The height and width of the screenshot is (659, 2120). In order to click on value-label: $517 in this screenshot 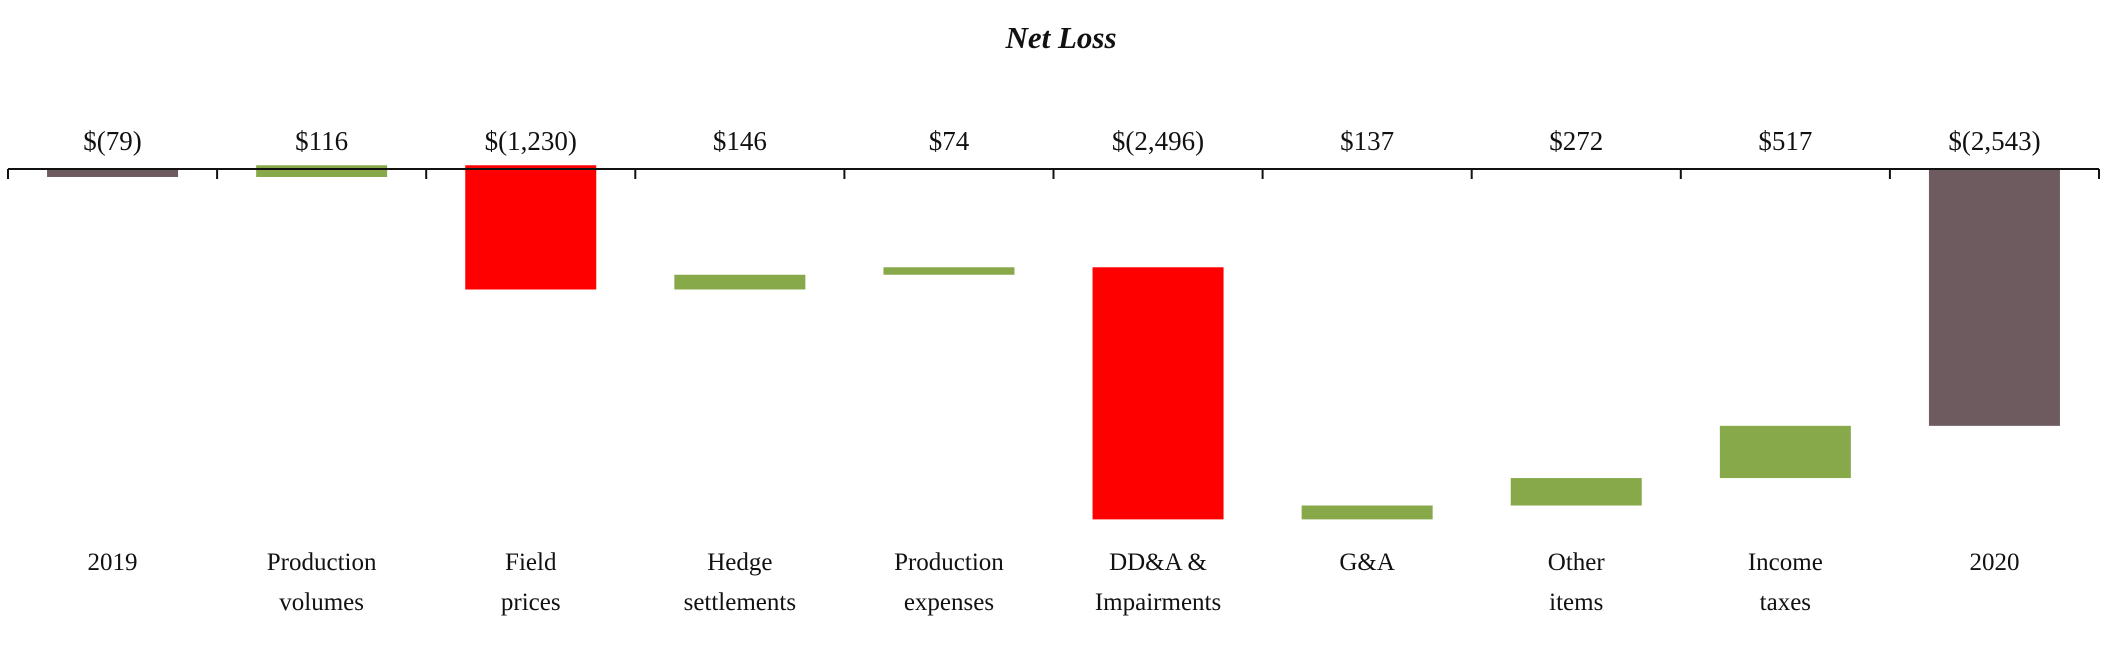, I will do `click(1785, 141)`.